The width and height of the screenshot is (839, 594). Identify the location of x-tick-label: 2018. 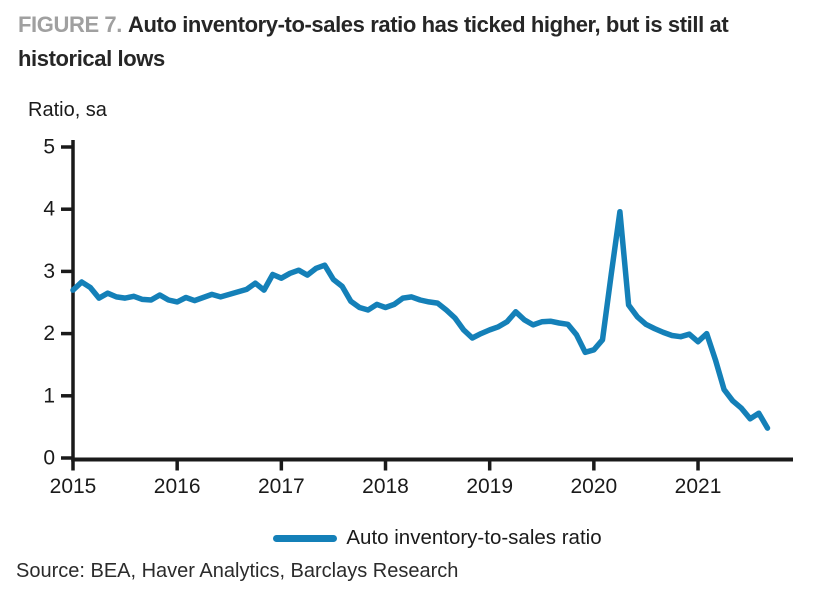
(385, 486).